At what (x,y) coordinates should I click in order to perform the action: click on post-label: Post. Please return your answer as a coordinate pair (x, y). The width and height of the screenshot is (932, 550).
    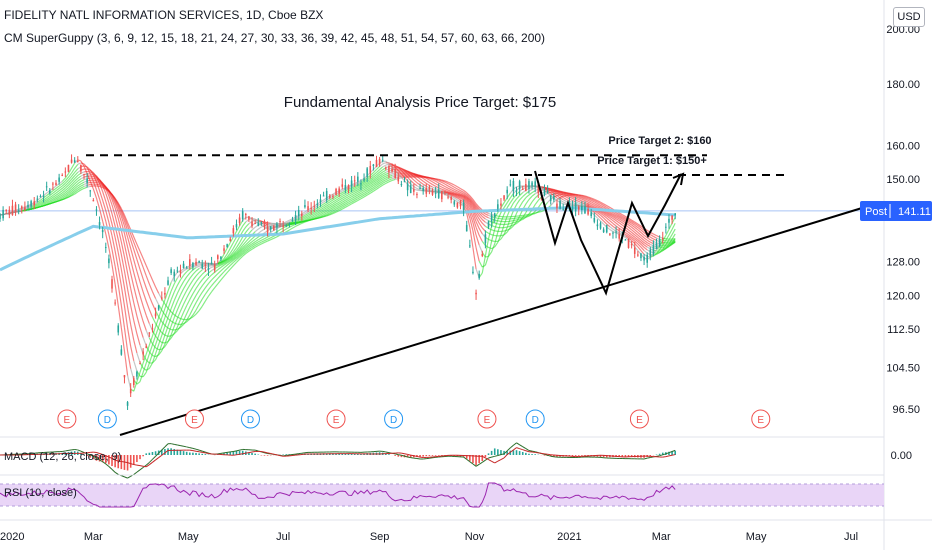
    Looking at the image, I should click on (876, 212).